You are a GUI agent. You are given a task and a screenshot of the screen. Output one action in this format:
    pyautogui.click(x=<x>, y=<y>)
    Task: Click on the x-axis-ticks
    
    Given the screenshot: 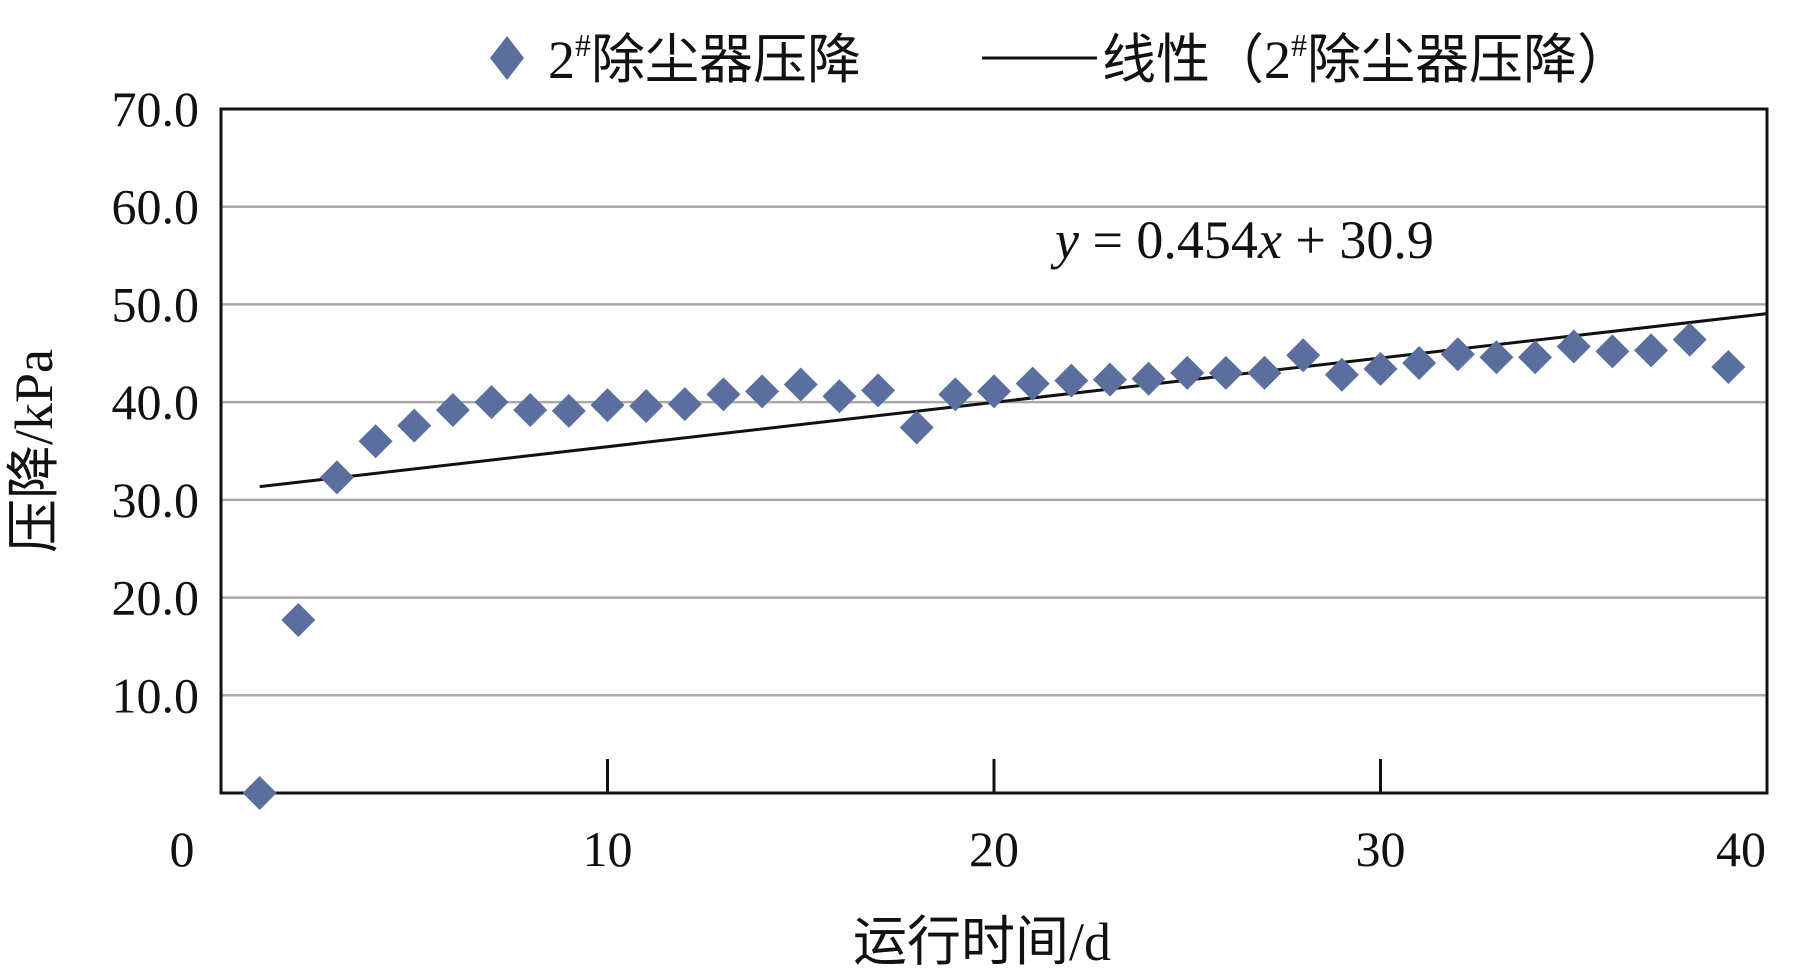 What is the action you would take?
    pyautogui.click(x=994, y=776)
    